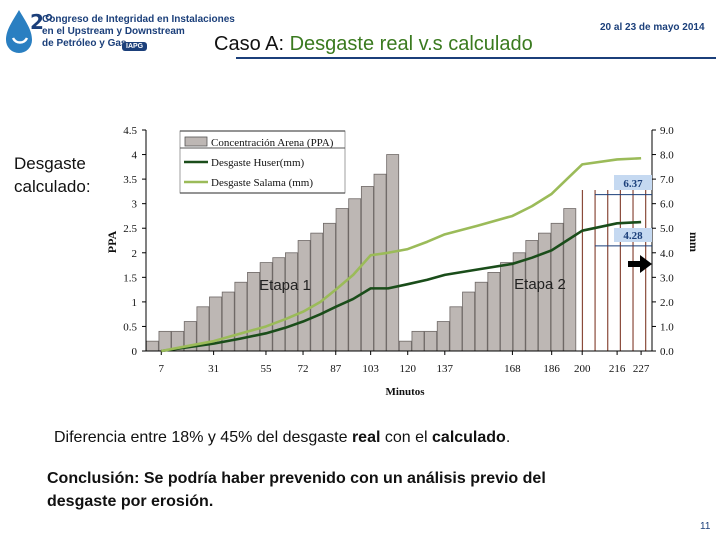 The height and width of the screenshot is (540, 720). What do you see at coordinates (667, 254) in the screenshot?
I see `y-tick-label-right: 4.0` at bounding box center [667, 254].